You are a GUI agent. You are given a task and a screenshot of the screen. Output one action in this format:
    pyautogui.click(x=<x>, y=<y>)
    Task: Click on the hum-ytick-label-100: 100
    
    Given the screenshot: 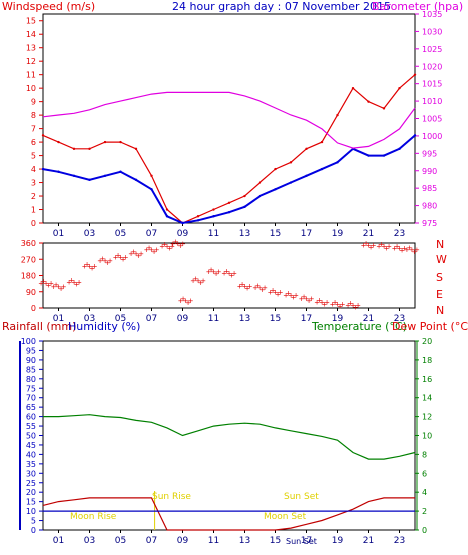 What is the action you would take?
    pyautogui.click(x=28, y=341)
    